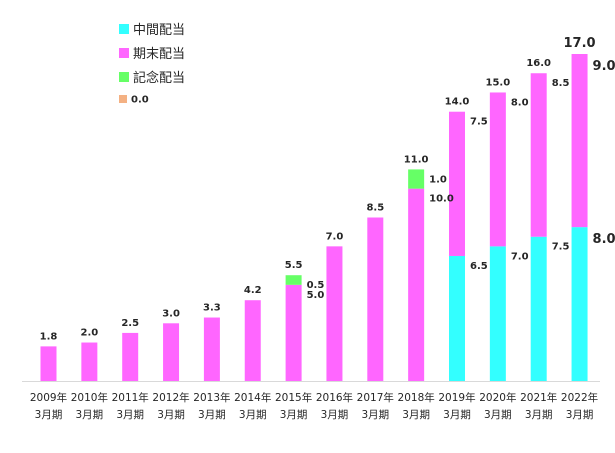 The image size is (615, 453). I want to click on x-tick-period-1: 3月期, so click(90, 415).